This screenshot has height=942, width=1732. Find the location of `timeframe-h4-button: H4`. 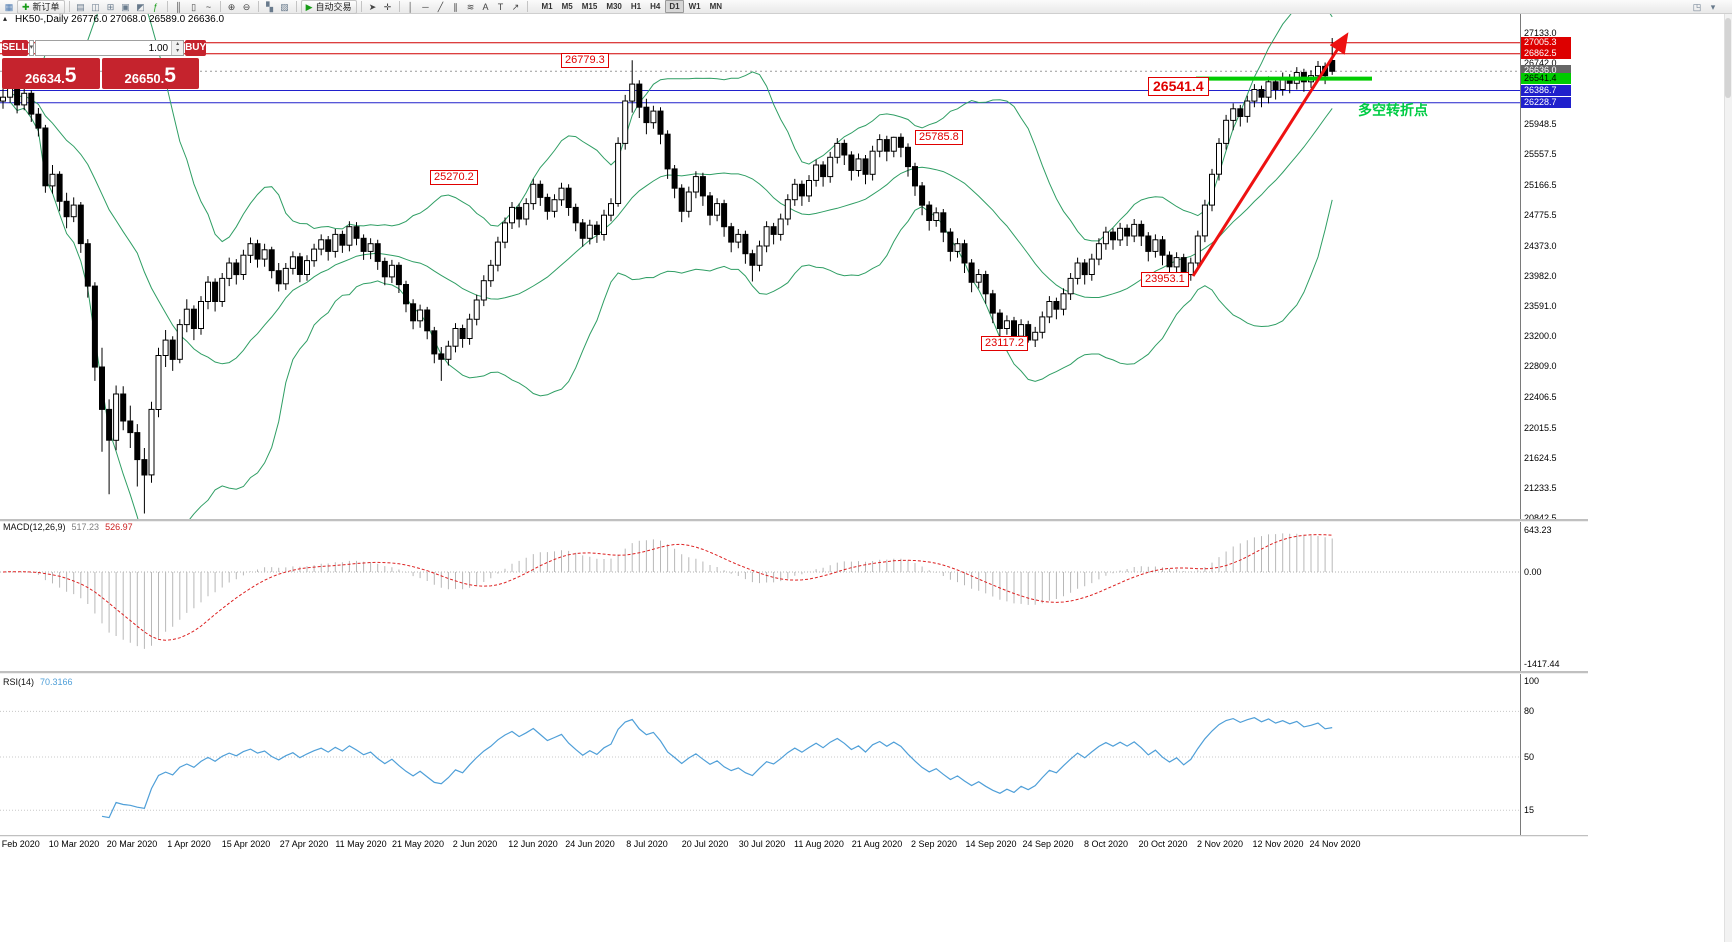

timeframe-h4-button: H4 is located at coordinates (655, 6).